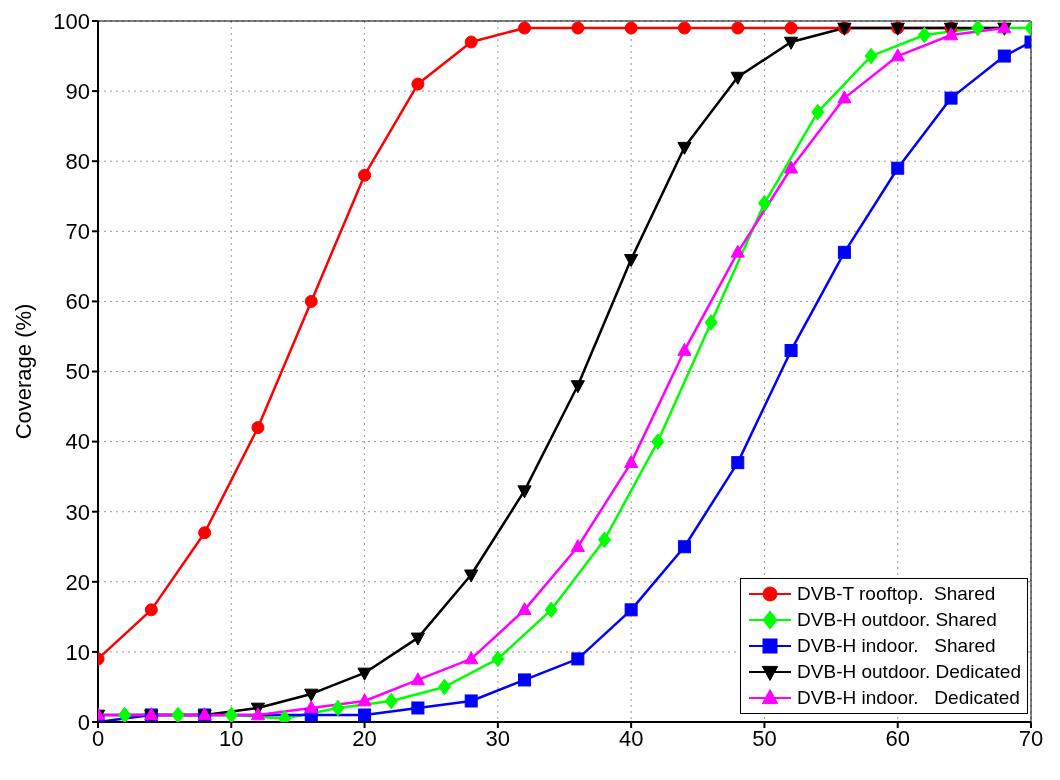 The width and height of the screenshot is (1060, 780). What do you see at coordinates (498, 738) in the screenshot?
I see `x-tick-label: 30` at bounding box center [498, 738].